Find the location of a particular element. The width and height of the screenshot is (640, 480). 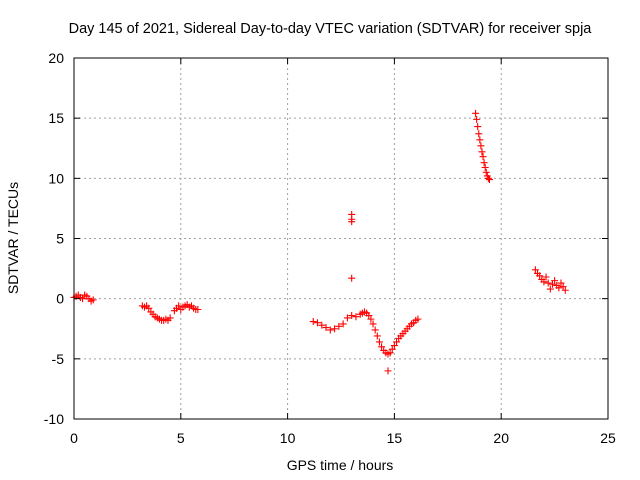

y-tick-label: 20 is located at coordinates (56, 58).